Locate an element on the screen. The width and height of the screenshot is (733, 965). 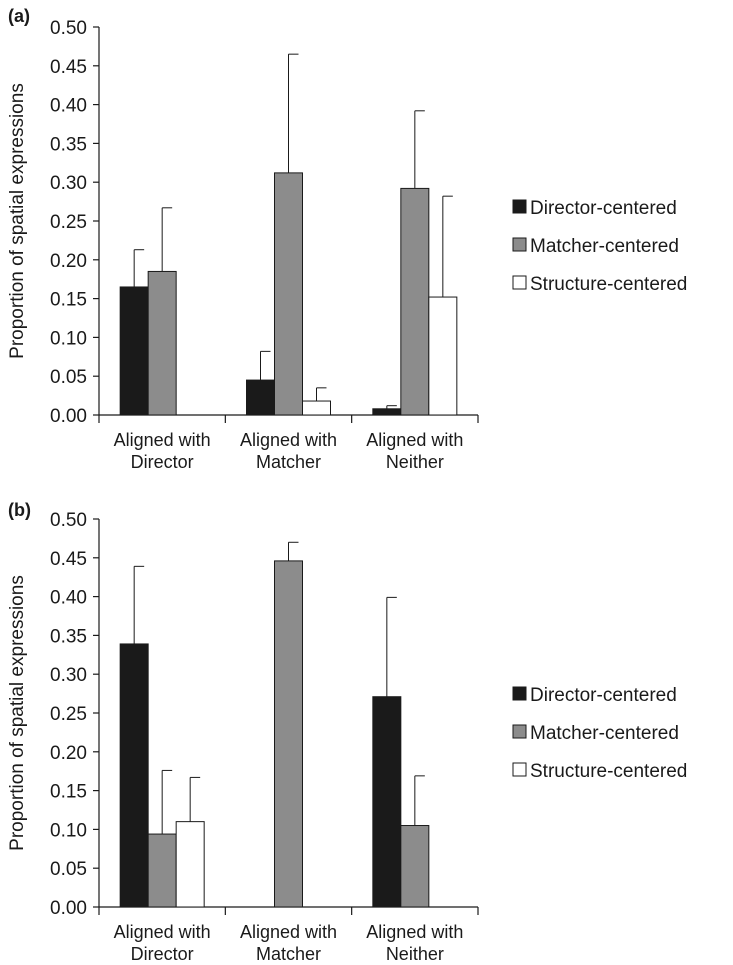
panel-label: (a) is located at coordinates (19, 16).